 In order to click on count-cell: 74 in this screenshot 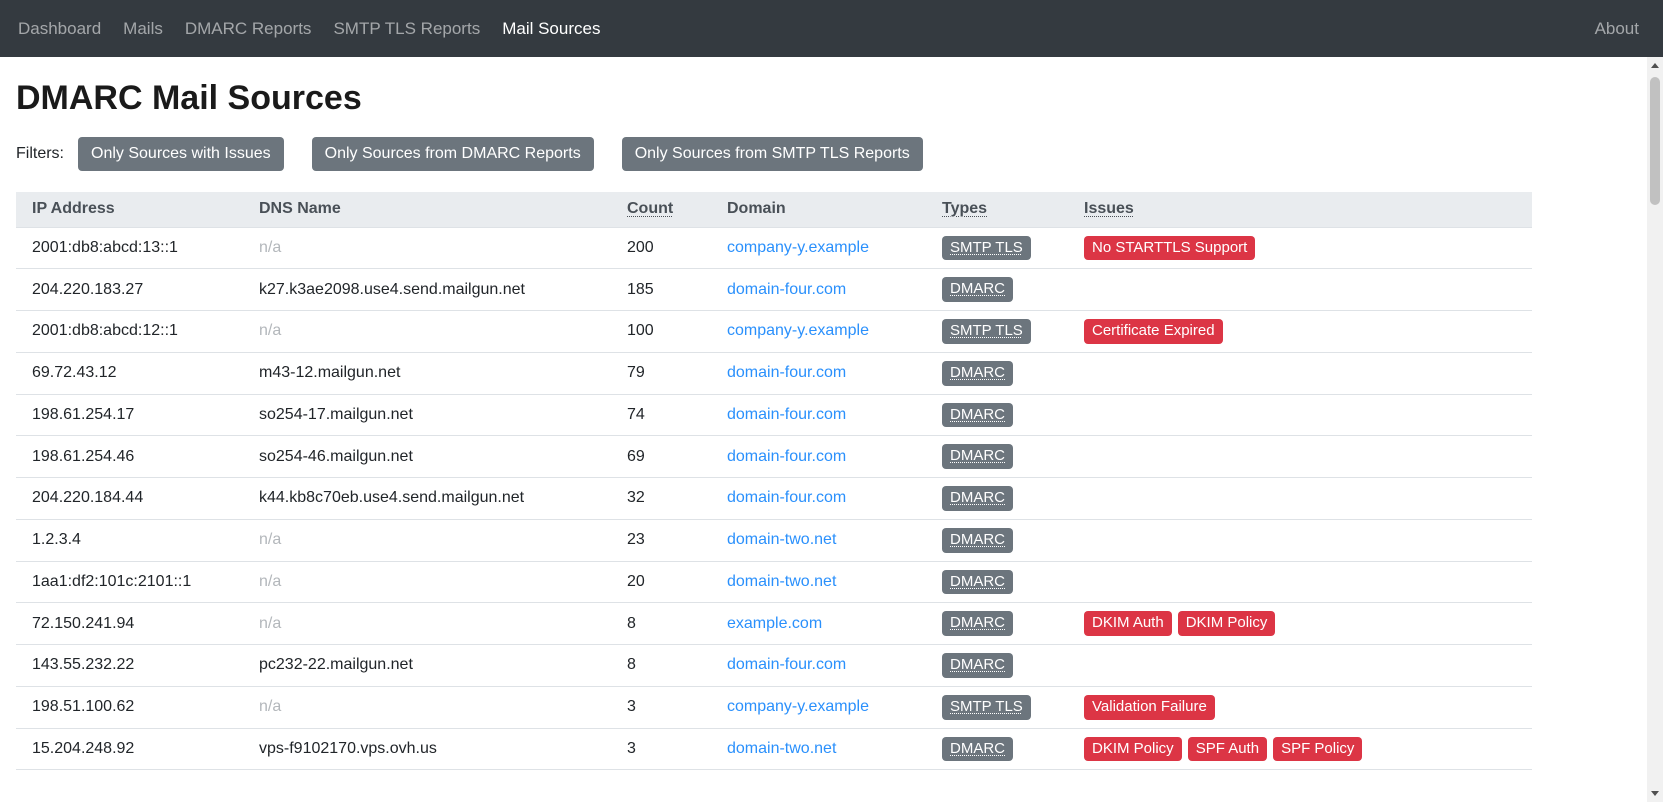, I will do `click(661, 415)`.